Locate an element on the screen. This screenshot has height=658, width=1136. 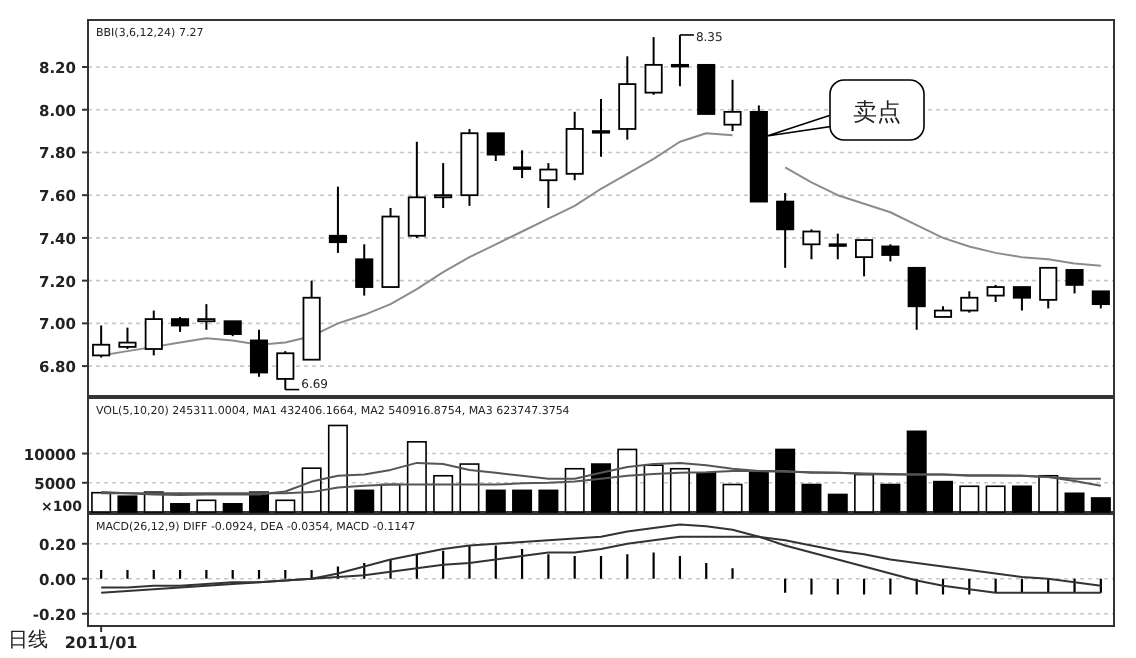
x-tick-label: 2011/01 is located at coordinates (101, 643).